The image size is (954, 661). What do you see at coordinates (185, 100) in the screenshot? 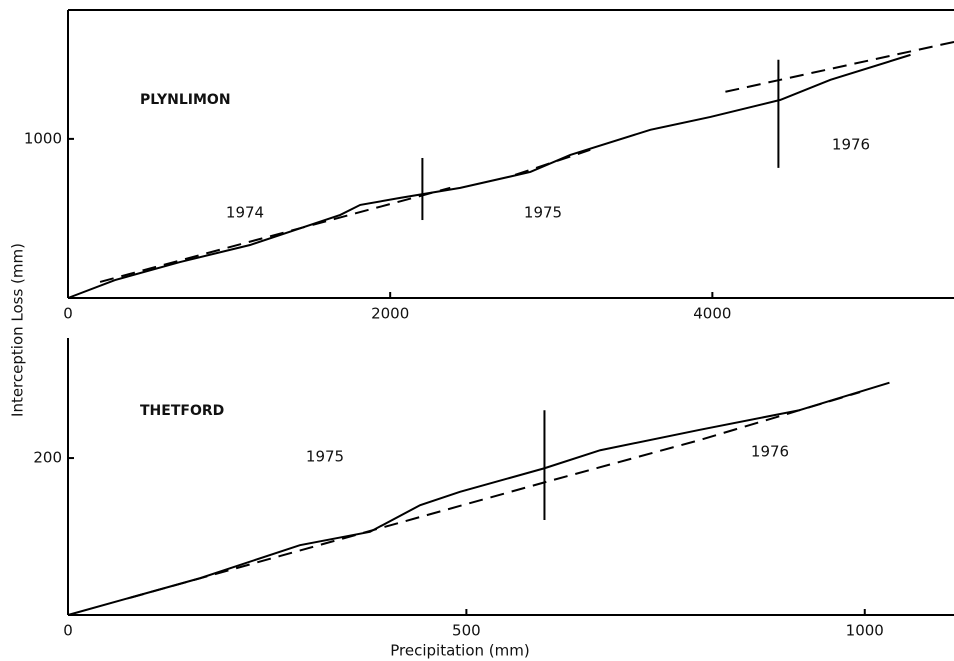
I see `site-label: PLYNLIMON` at bounding box center [185, 100].